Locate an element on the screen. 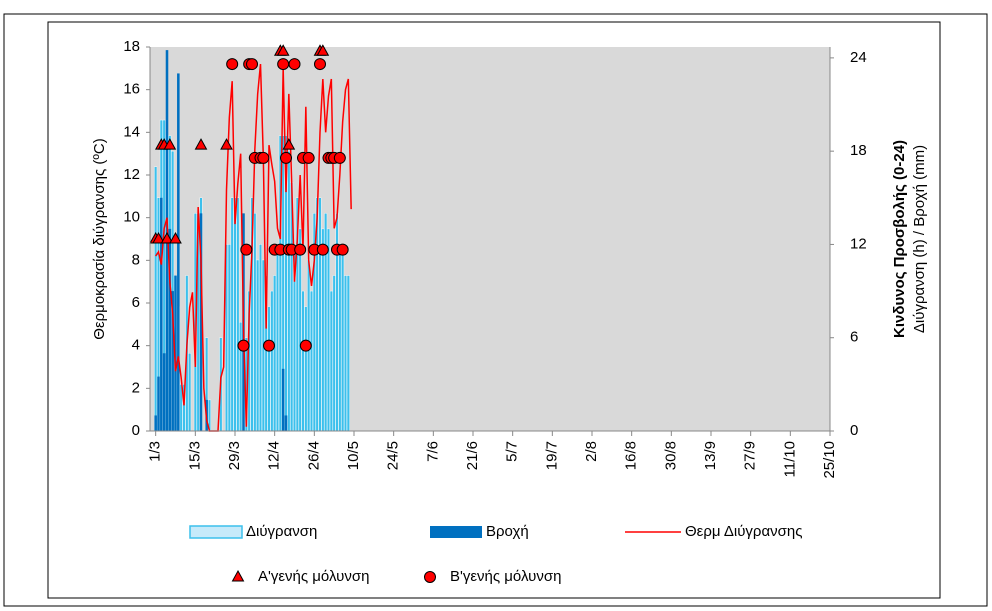  x-tick-label: 13/9 is located at coordinates (710, 455).